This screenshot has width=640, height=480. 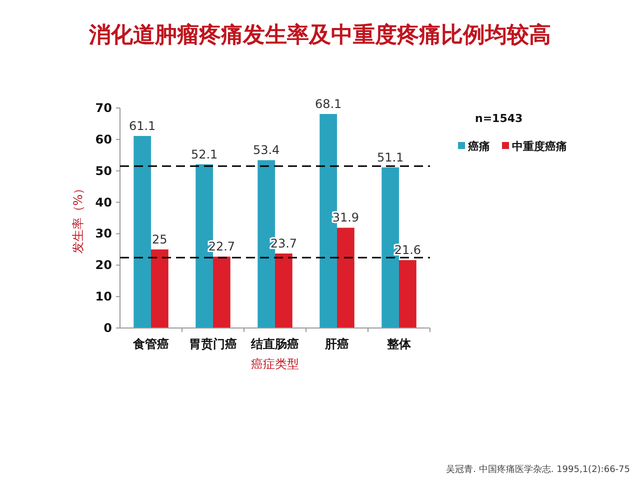 What do you see at coordinates (266, 150) in the screenshot?
I see `data-label: 53.4` at bounding box center [266, 150].